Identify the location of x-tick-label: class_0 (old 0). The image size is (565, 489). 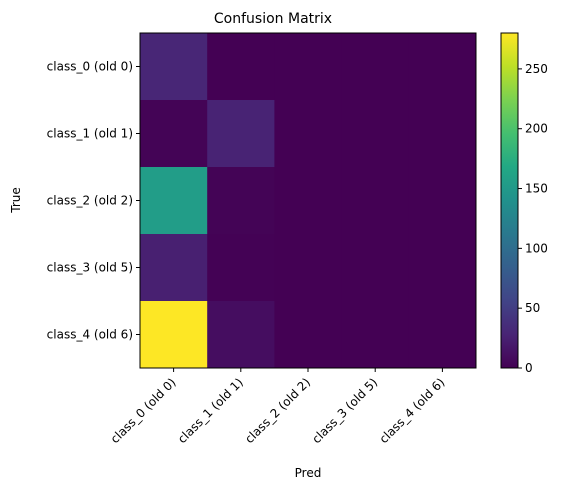
(143, 410).